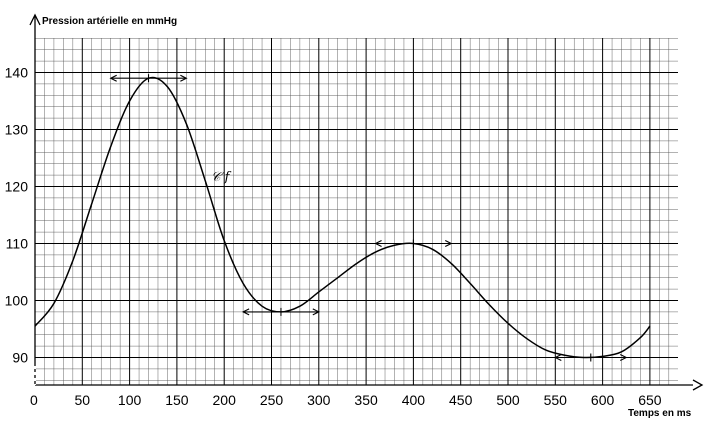 Image resolution: width=707 pixels, height=425 pixels. Describe the element at coordinates (272, 400) in the screenshot. I see `x-tick-label: 250` at that location.